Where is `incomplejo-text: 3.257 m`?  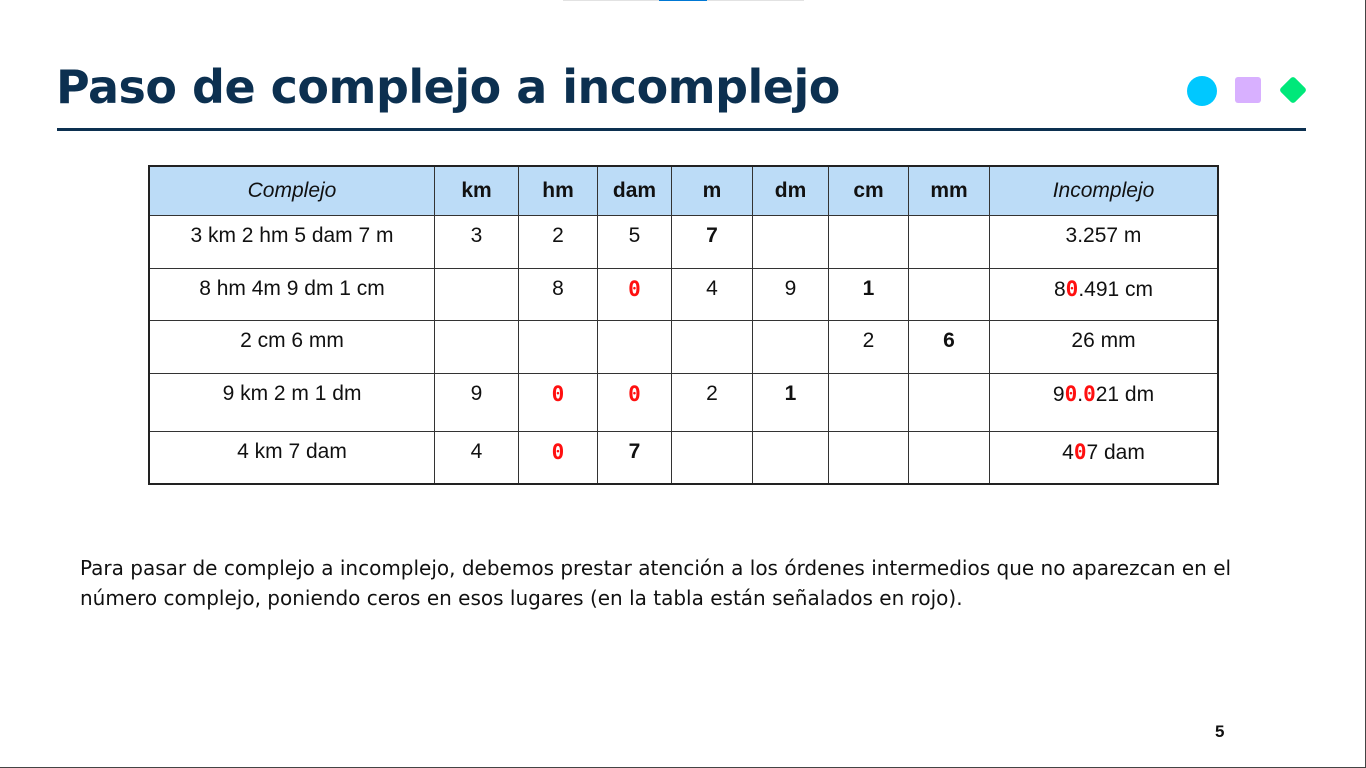 incomplejo-text: 3.257 m is located at coordinates (1103, 235).